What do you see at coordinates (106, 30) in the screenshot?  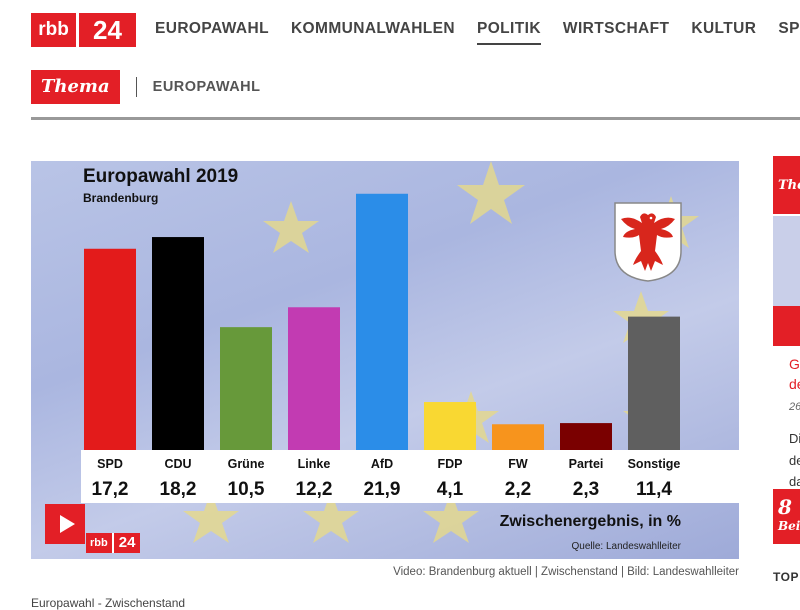 I see `logo-24: 24` at bounding box center [106, 30].